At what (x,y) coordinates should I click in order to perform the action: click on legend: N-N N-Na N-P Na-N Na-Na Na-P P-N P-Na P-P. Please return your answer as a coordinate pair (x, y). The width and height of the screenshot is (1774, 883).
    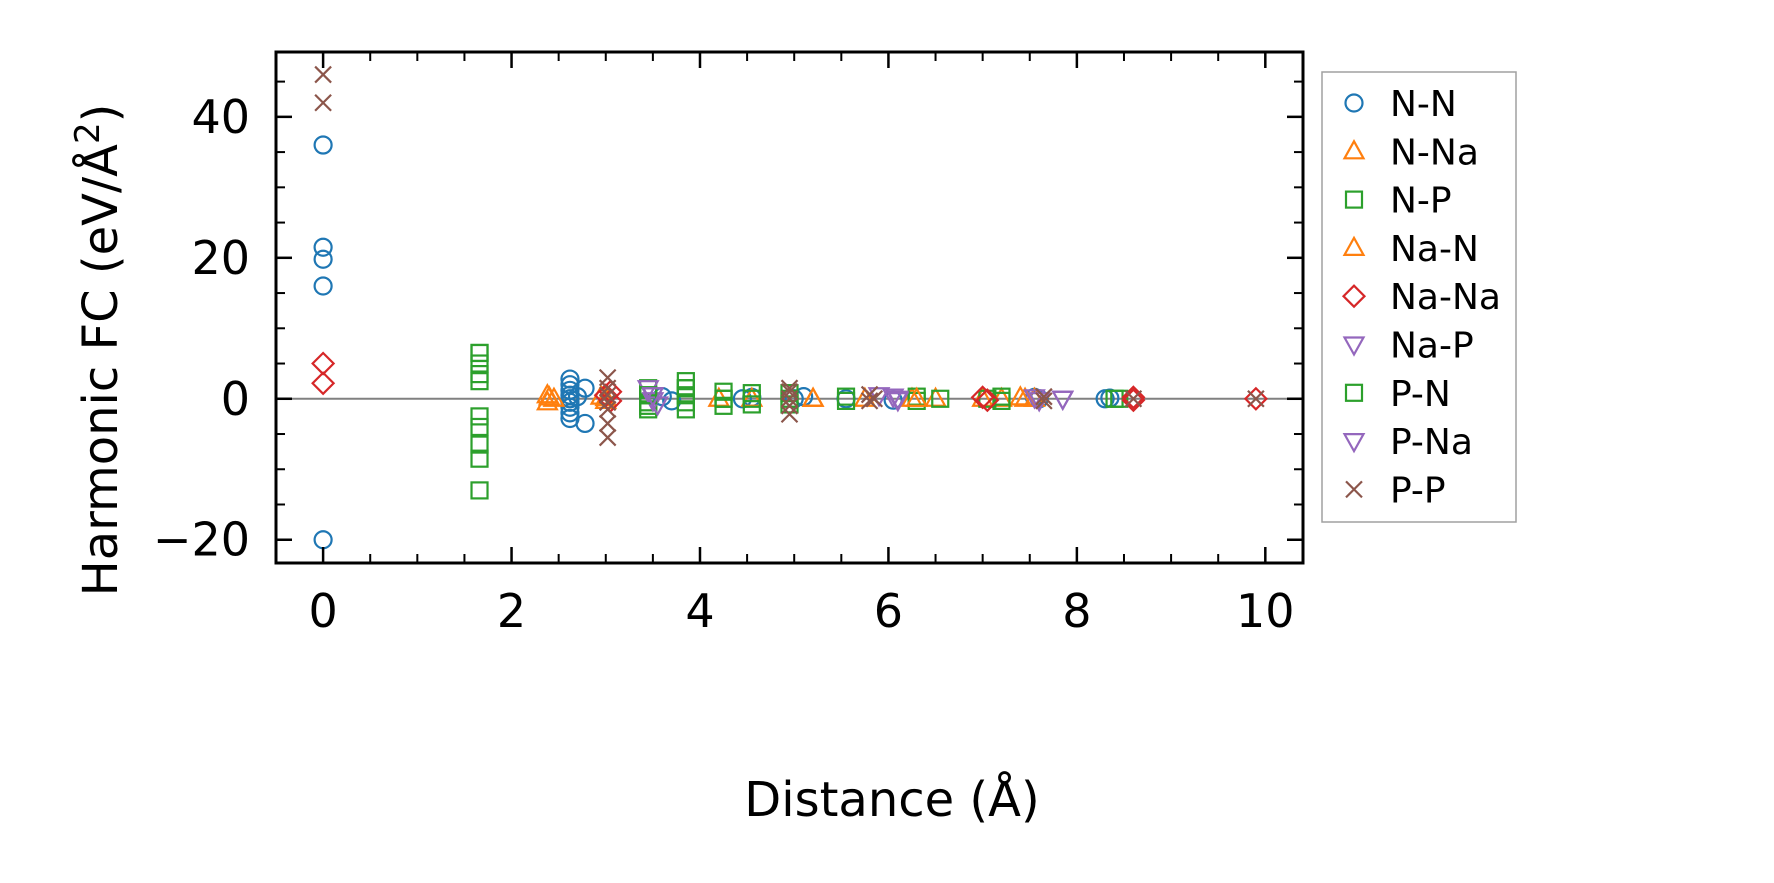
    Looking at the image, I should click on (1419, 297).